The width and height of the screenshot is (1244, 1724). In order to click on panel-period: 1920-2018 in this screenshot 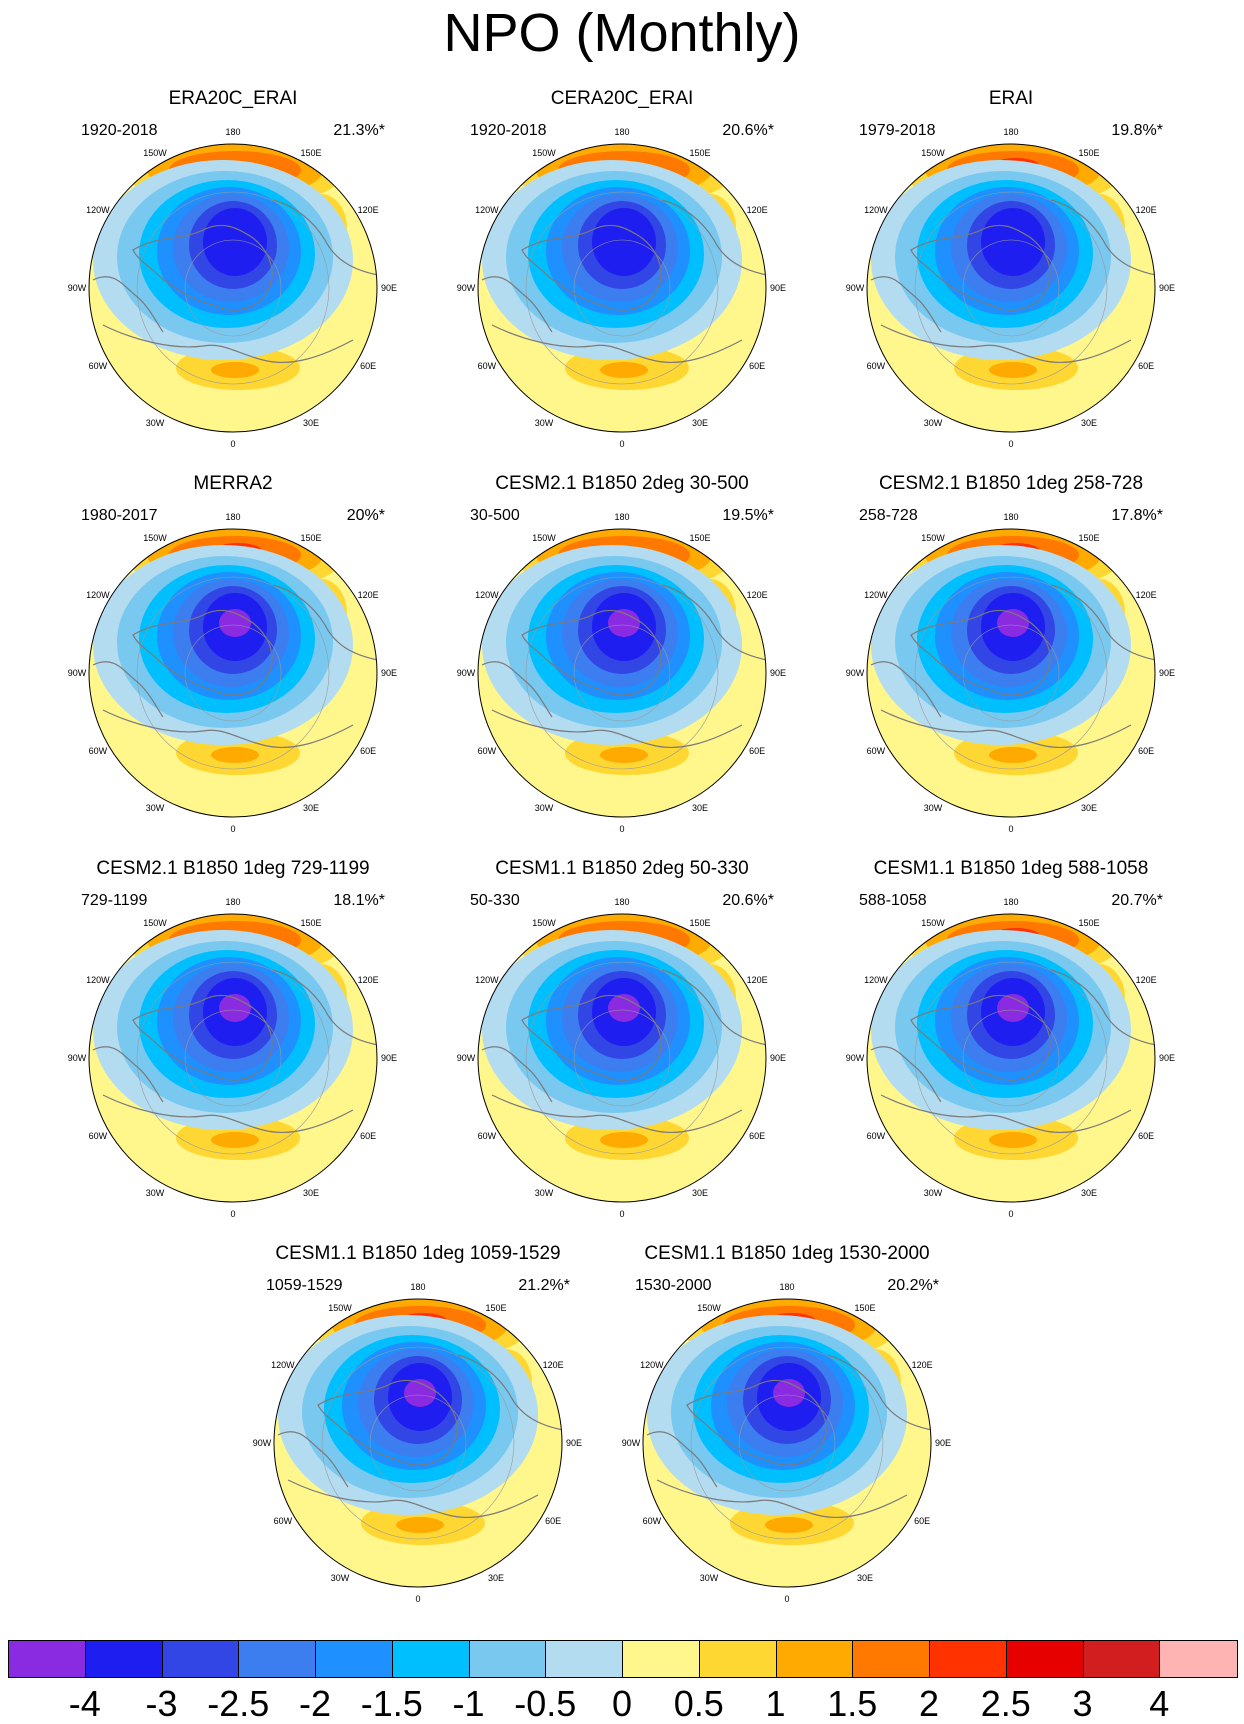, I will do `click(119, 130)`.